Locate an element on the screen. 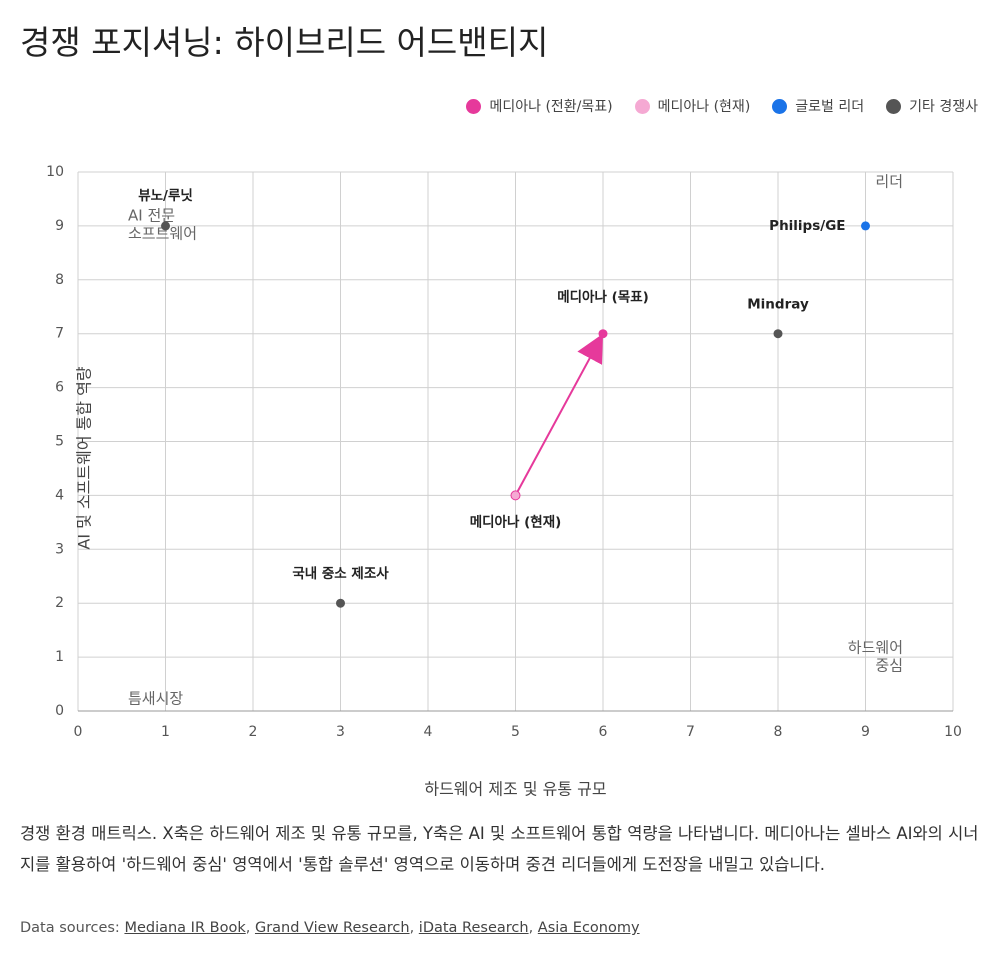  legend: 메디아나 (전환/목표) 메디아나 (현재) 글로벌 리더 기타 경쟁사 is located at coordinates (722, 106).